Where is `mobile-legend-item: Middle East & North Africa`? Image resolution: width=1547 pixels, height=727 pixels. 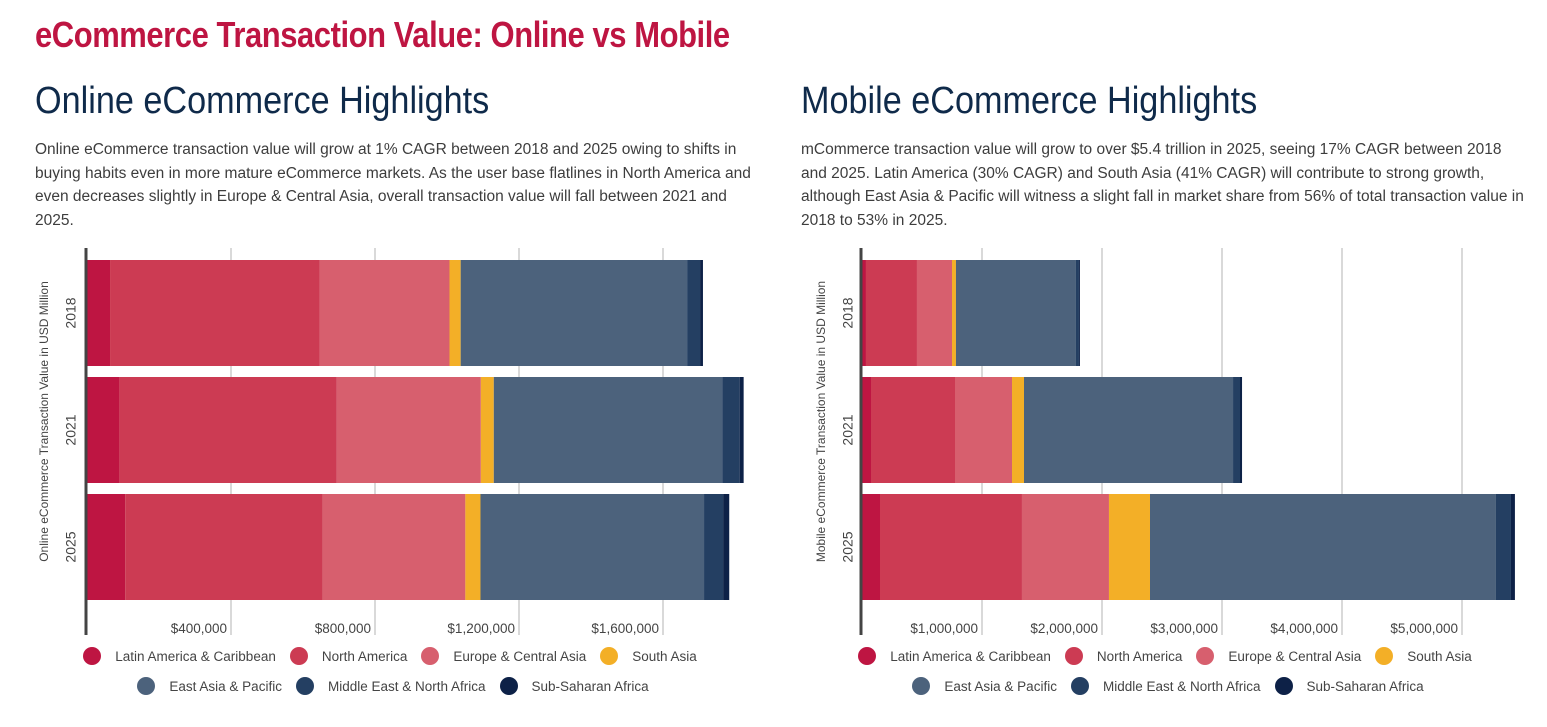
mobile-legend-item: Middle East & North Africa is located at coordinates (1165, 686).